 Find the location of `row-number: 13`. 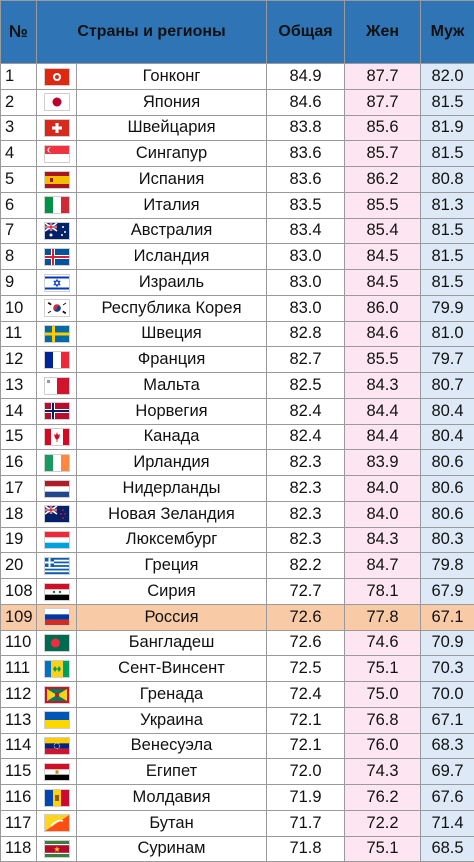

row-number: 13 is located at coordinates (19, 386).